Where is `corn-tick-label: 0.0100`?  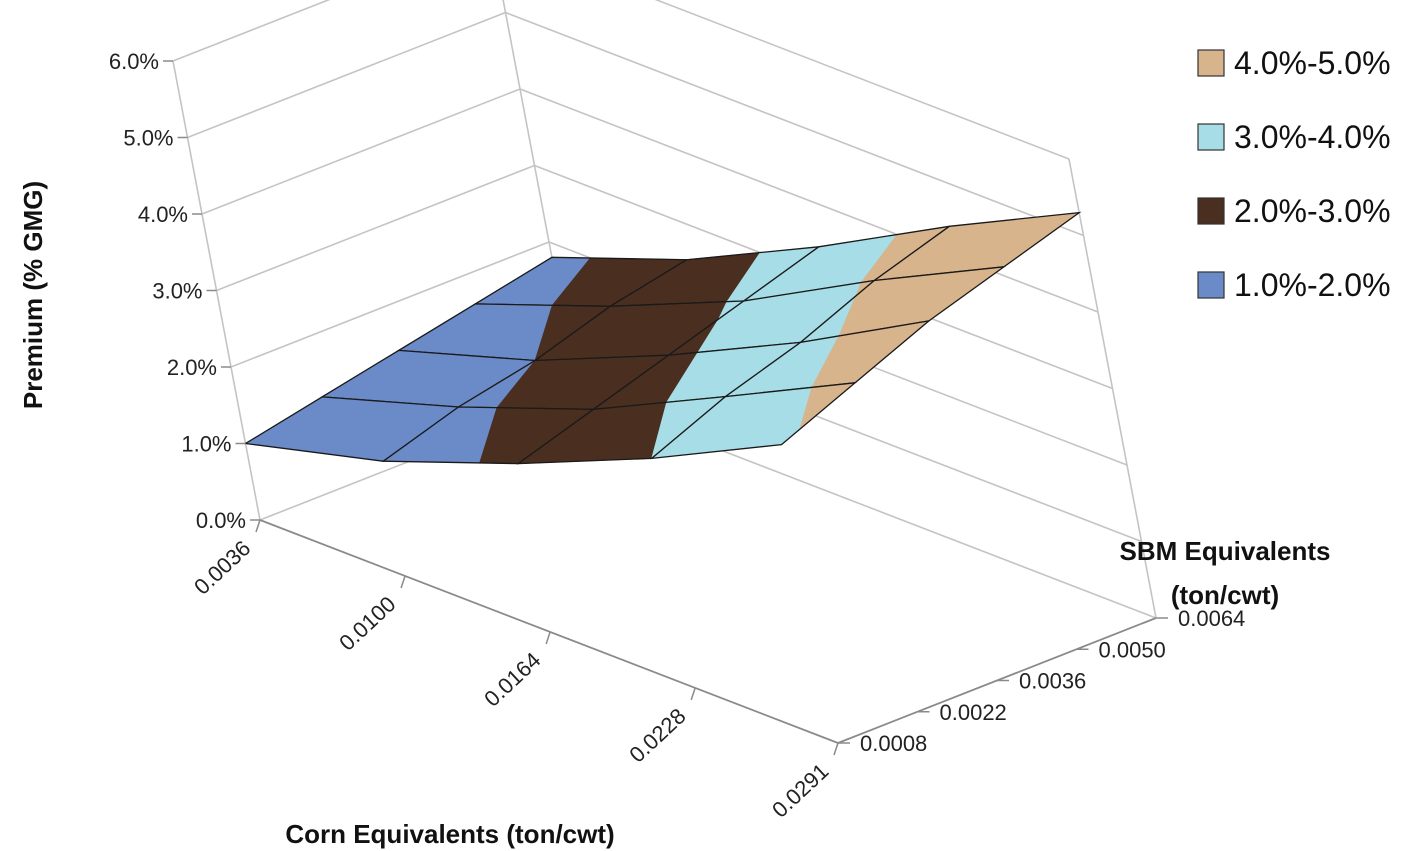
corn-tick-label: 0.0100 is located at coordinates (367, 623).